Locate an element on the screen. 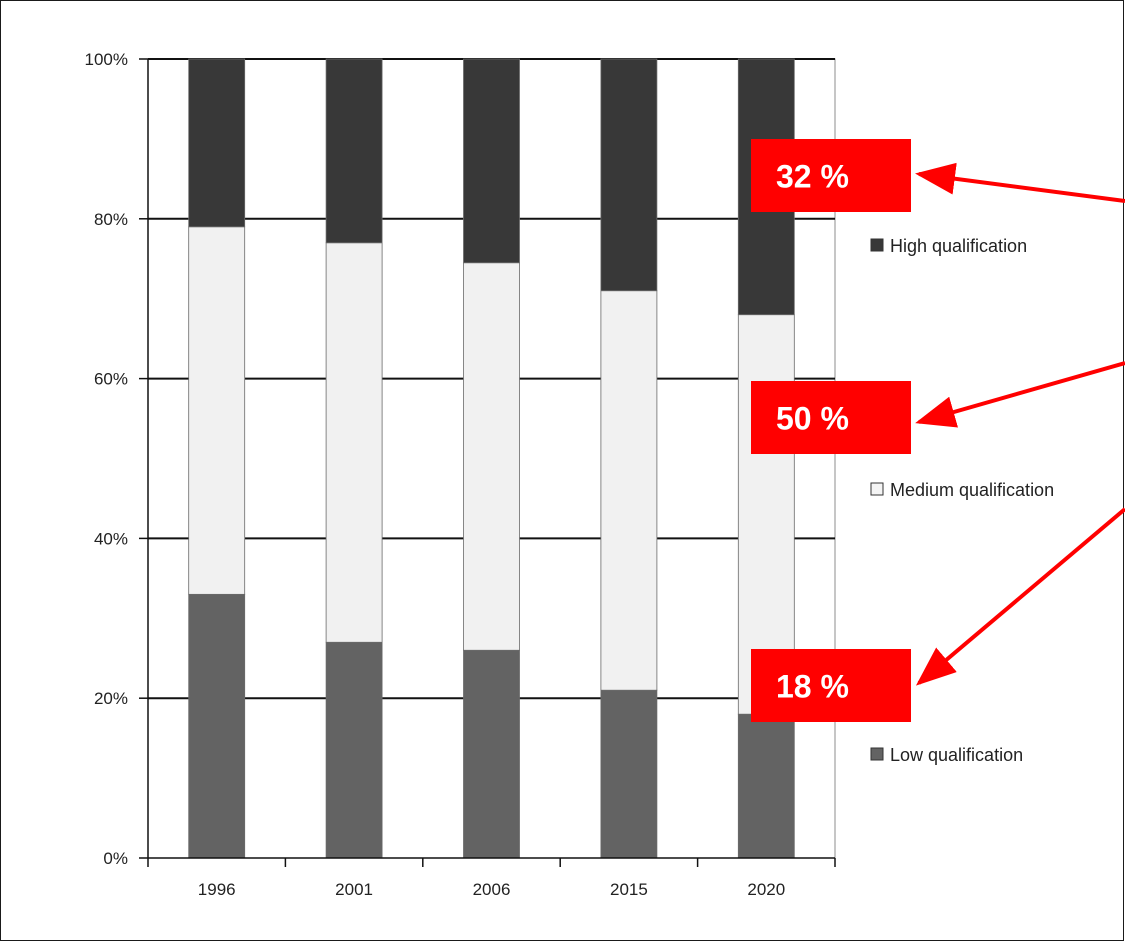 The width and height of the screenshot is (1126, 943). bar-low-qualification-2015 is located at coordinates (629, 774).